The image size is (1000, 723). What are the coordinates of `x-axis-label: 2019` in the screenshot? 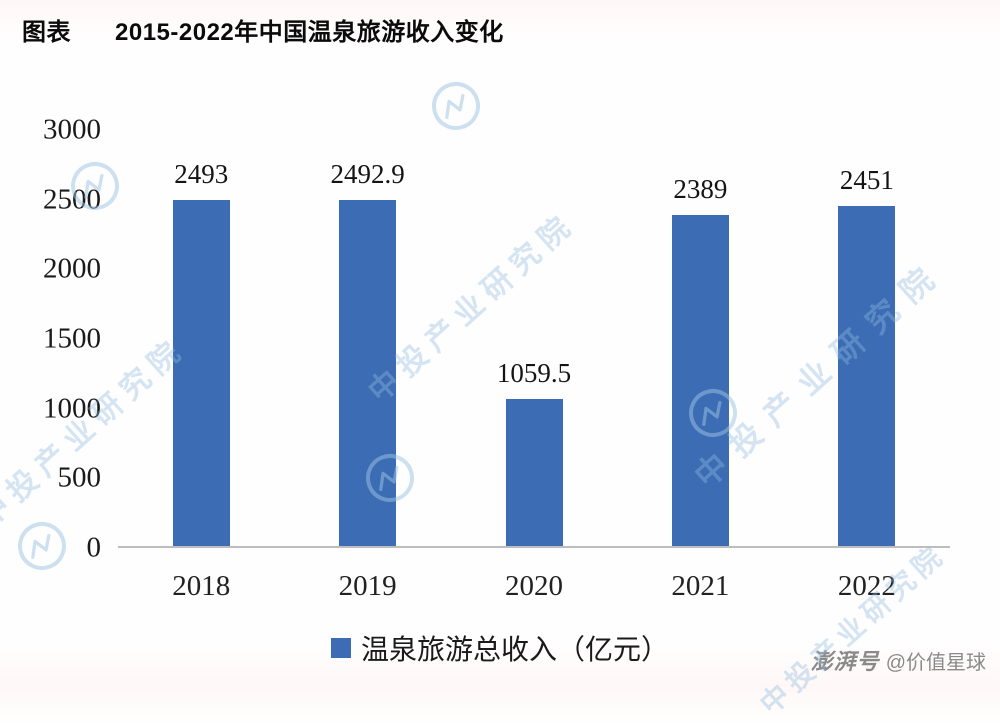 It's located at (367, 586).